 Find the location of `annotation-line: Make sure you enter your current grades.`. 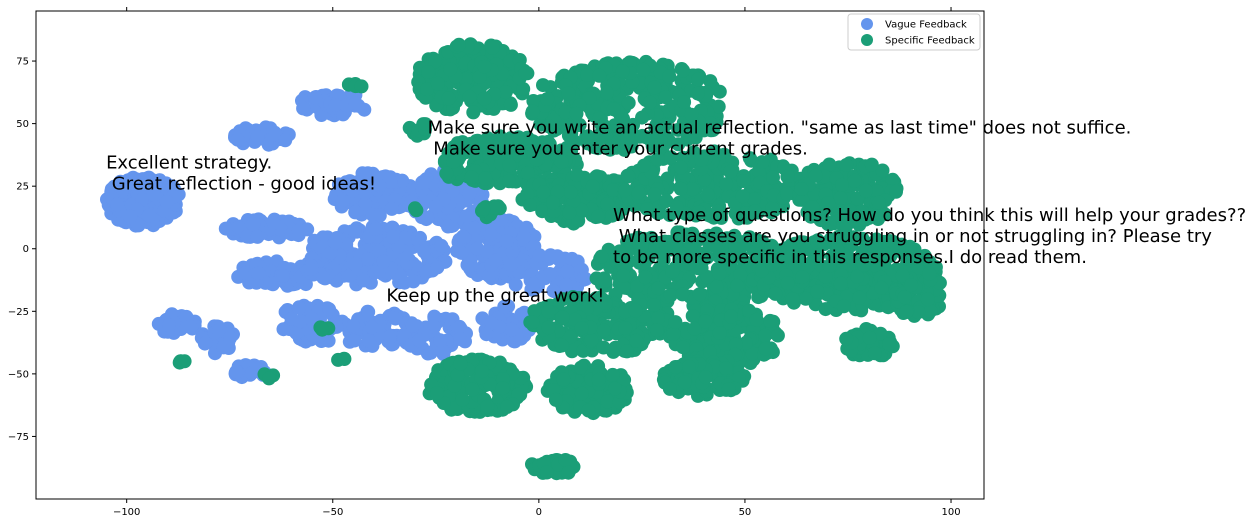

annotation-line: Make sure you enter your current grades. is located at coordinates (618, 149).